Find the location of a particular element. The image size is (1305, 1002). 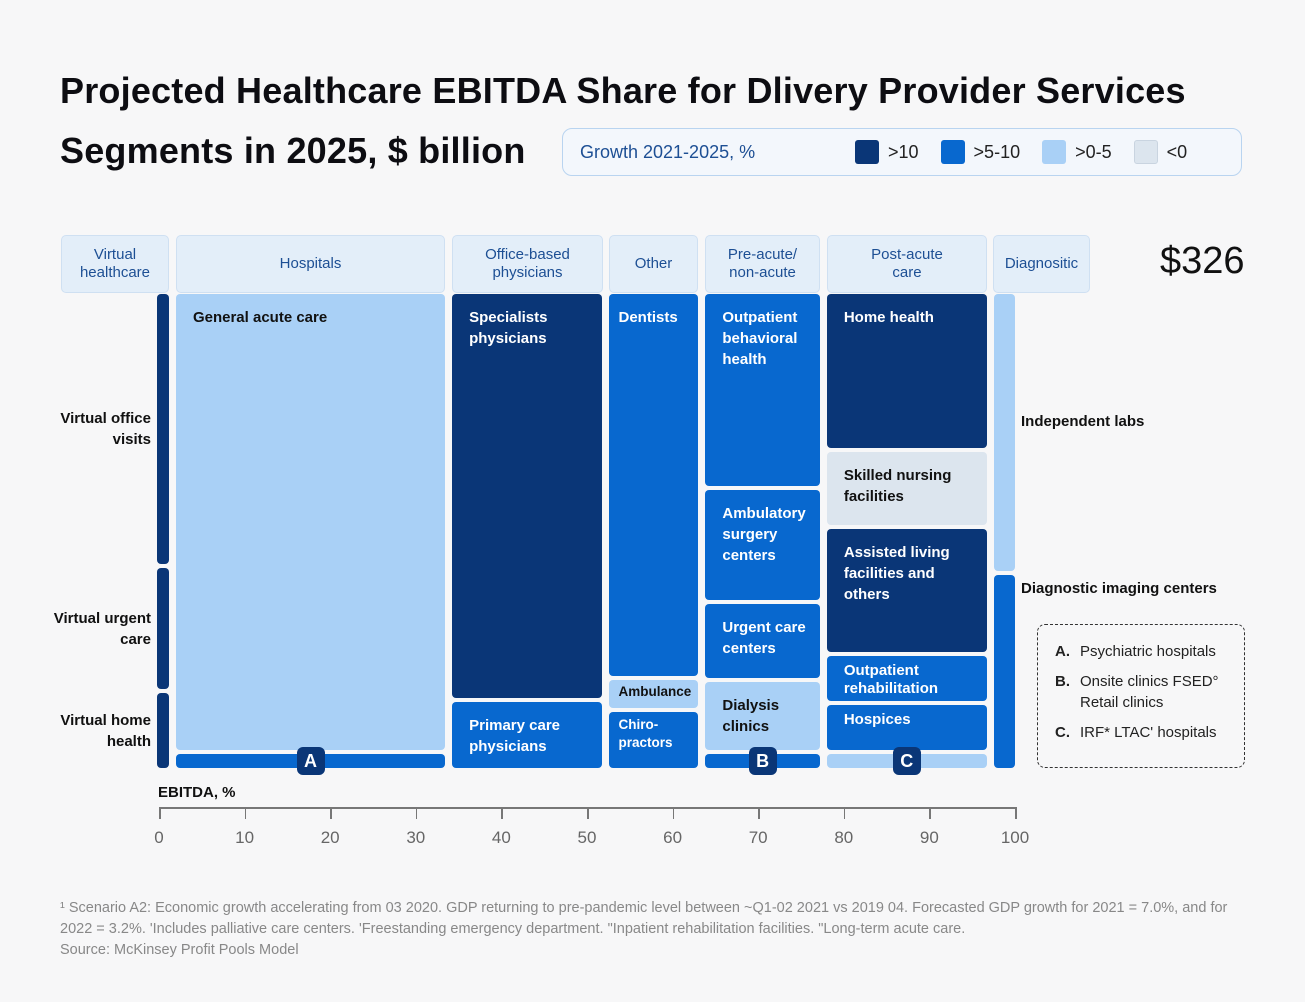

source-text: Source: McKinsey Profit Pools Model is located at coordinates (179, 950).